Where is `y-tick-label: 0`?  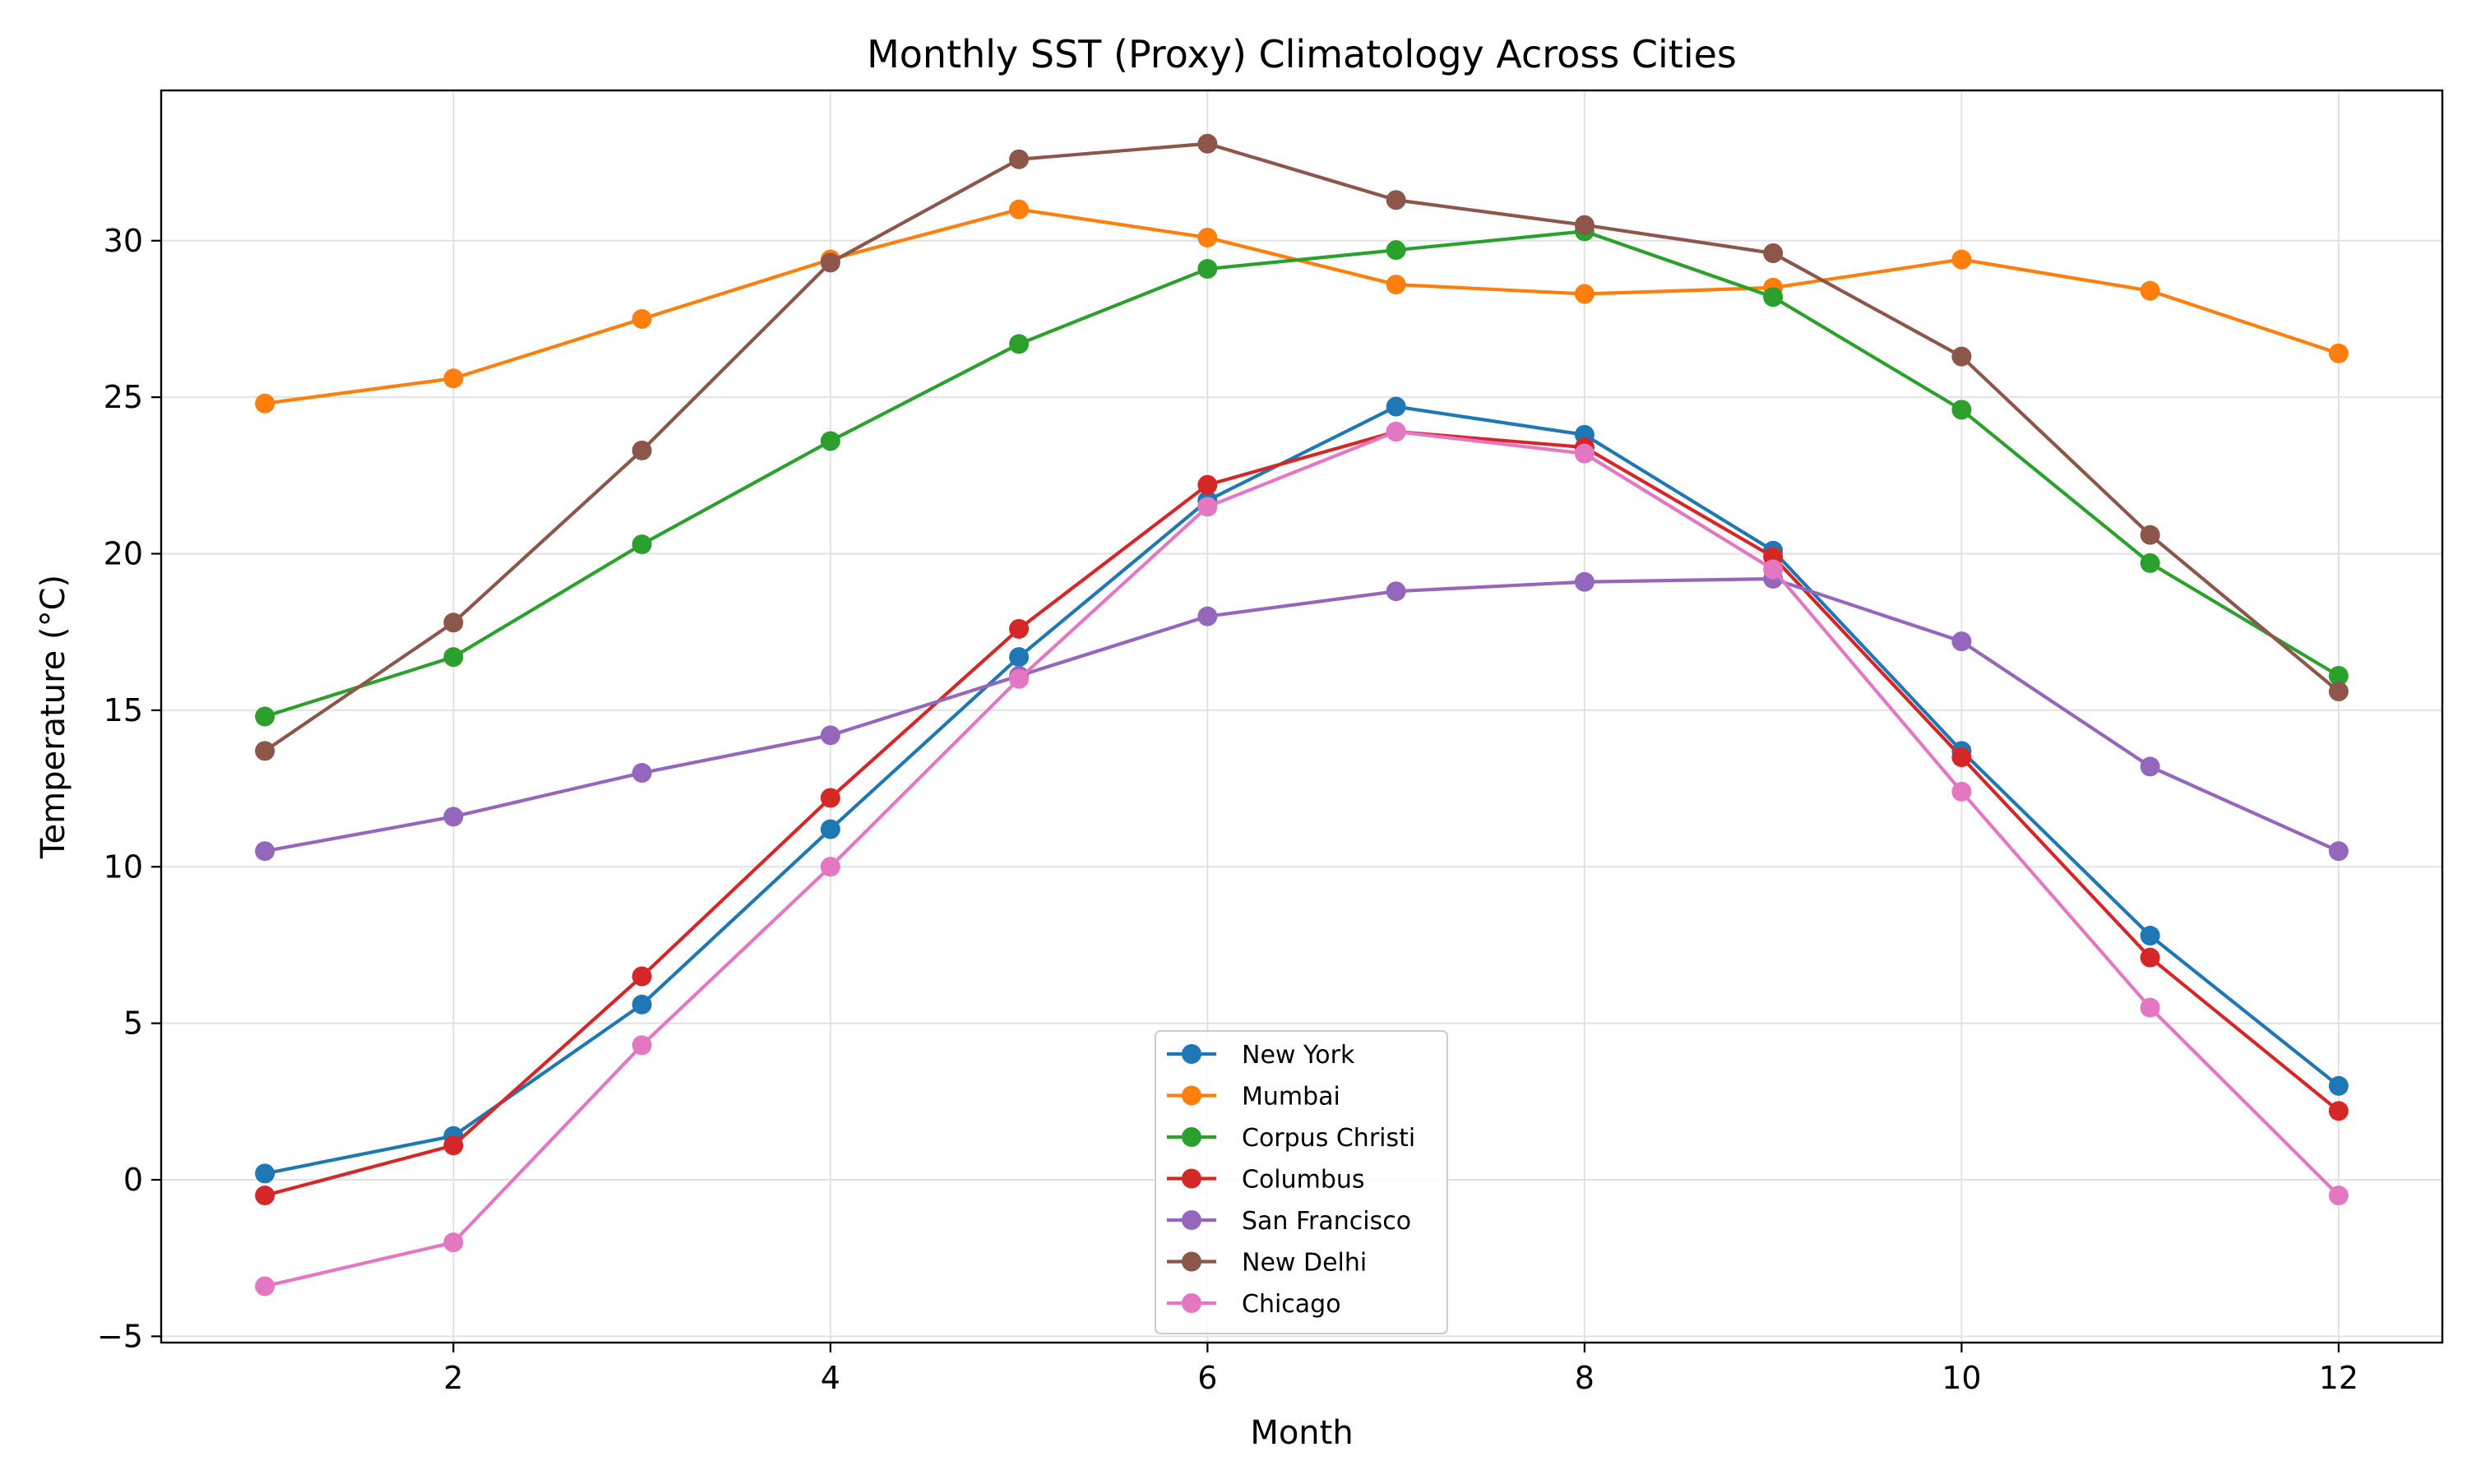
y-tick-label: 0 is located at coordinates (133, 1180).